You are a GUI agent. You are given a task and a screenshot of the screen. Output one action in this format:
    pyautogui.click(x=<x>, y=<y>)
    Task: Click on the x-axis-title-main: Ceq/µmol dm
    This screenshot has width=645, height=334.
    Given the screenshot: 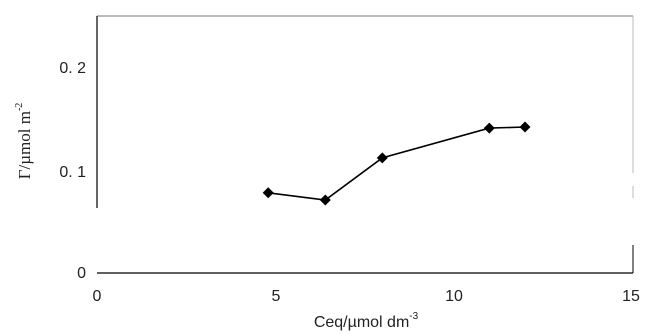 What is the action you would take?
    pyautogui.click(x=361, y=322)
    